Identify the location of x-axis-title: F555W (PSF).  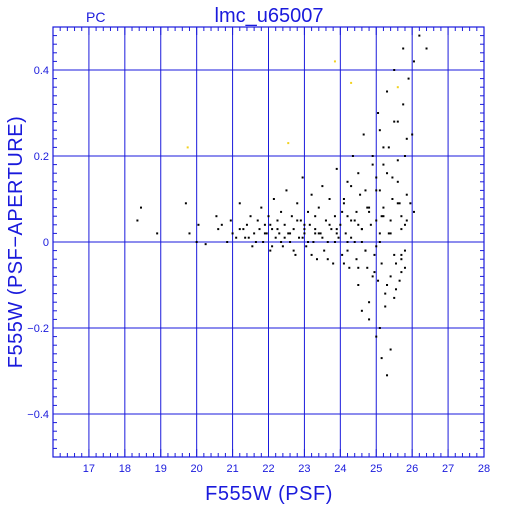
(269, 494).